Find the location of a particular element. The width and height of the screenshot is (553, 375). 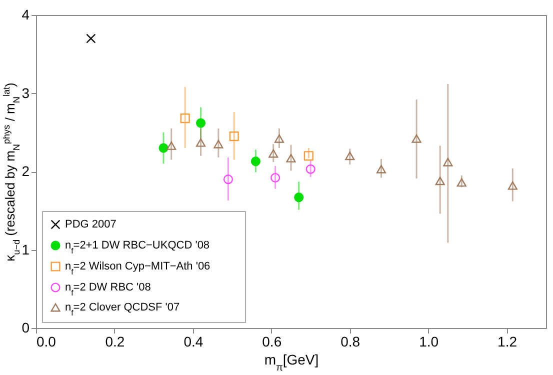

x-tick-label: 0.6 is located at coordinates (272, 342).